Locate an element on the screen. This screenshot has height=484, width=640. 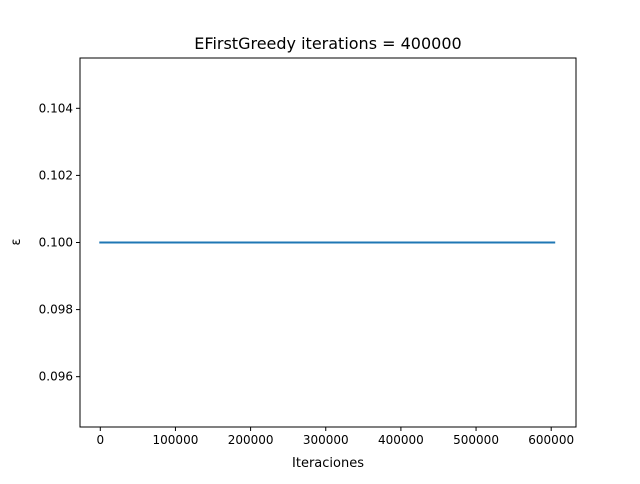
x-tick-label: 0 is located at coordinates (100, 440).